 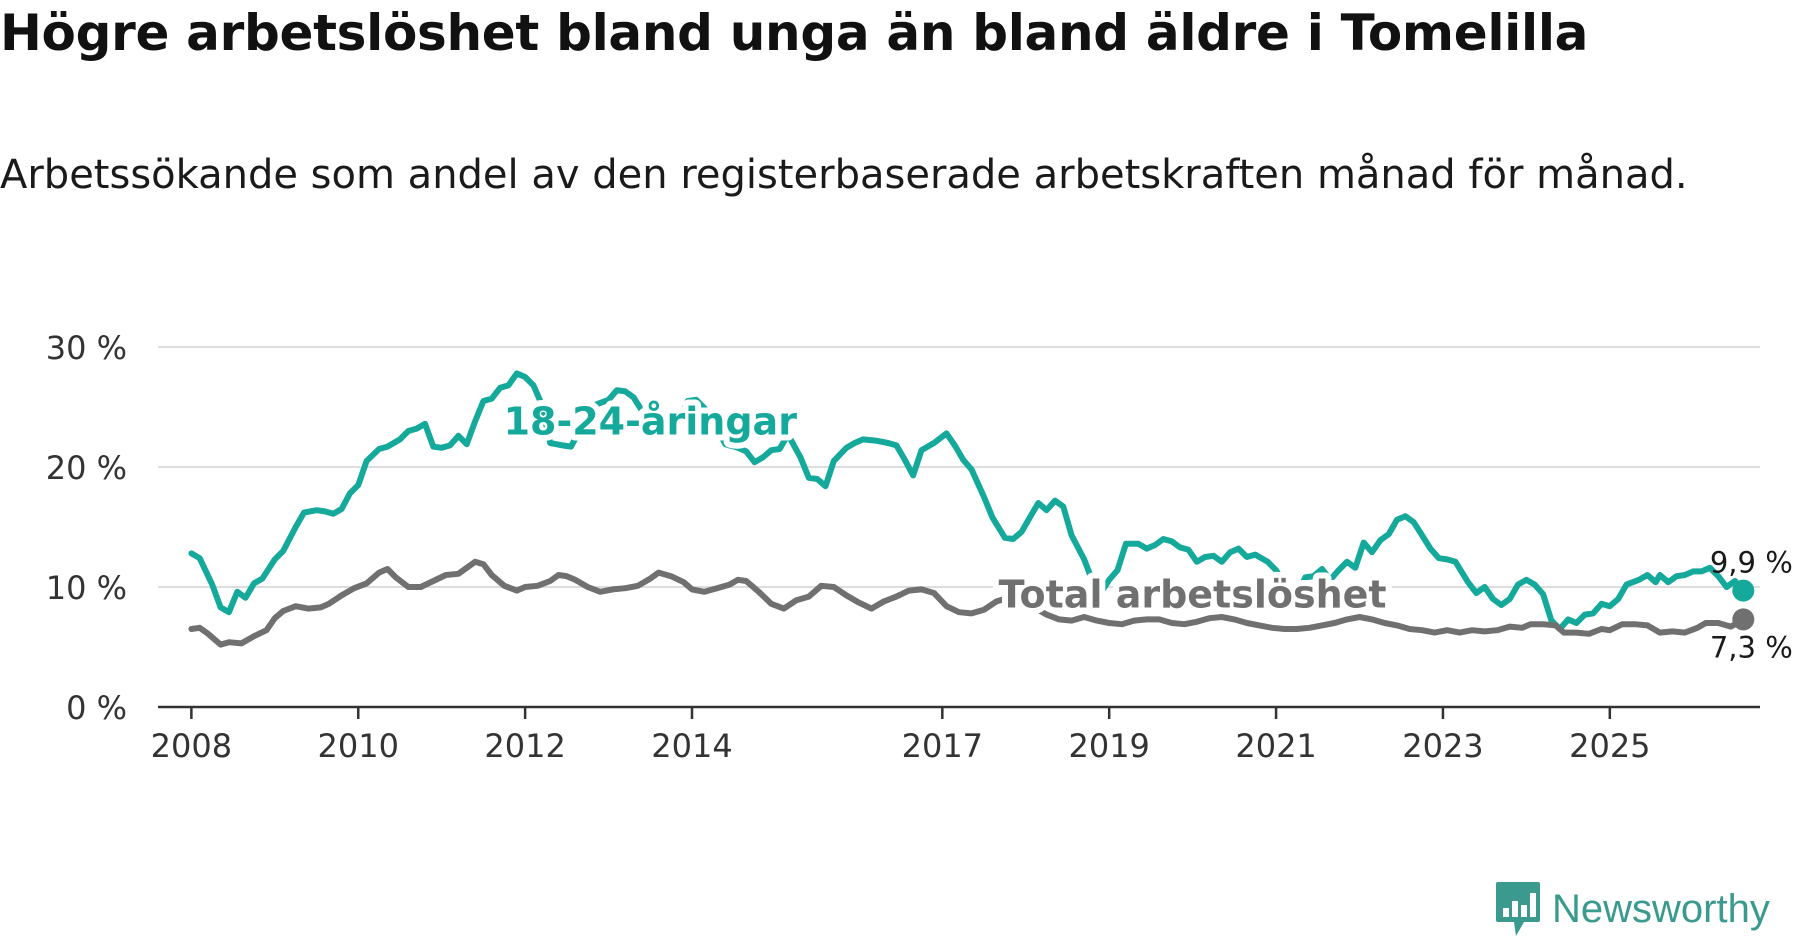 What do you see at coordinates (942, 746) in the screenshot?
I see `x-tick-label: 2017` at bounding box center [942, 746].